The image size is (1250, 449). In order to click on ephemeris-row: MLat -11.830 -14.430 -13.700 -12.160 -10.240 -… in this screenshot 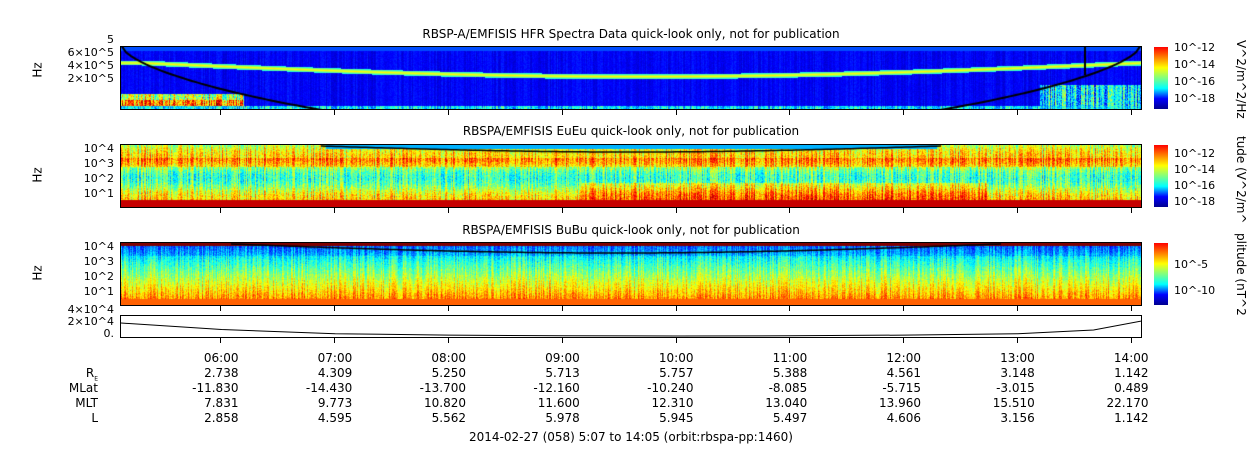, I will do `click(625, 388)`.